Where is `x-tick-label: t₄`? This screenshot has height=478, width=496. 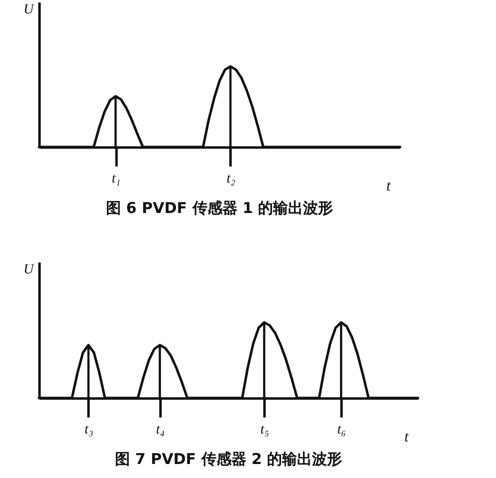 x-tick-label: t₄ is located at coordinates (160, 430).